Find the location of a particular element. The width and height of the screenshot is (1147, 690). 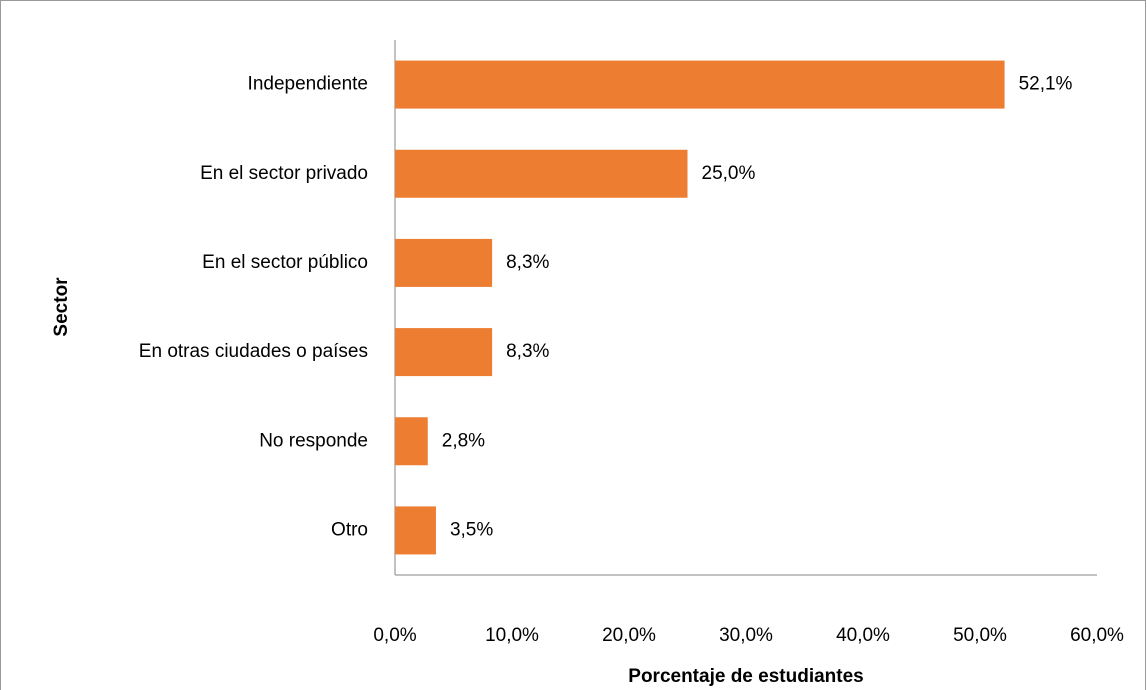

y-tick-label: En el sector público is located at coordinates (285, 262).